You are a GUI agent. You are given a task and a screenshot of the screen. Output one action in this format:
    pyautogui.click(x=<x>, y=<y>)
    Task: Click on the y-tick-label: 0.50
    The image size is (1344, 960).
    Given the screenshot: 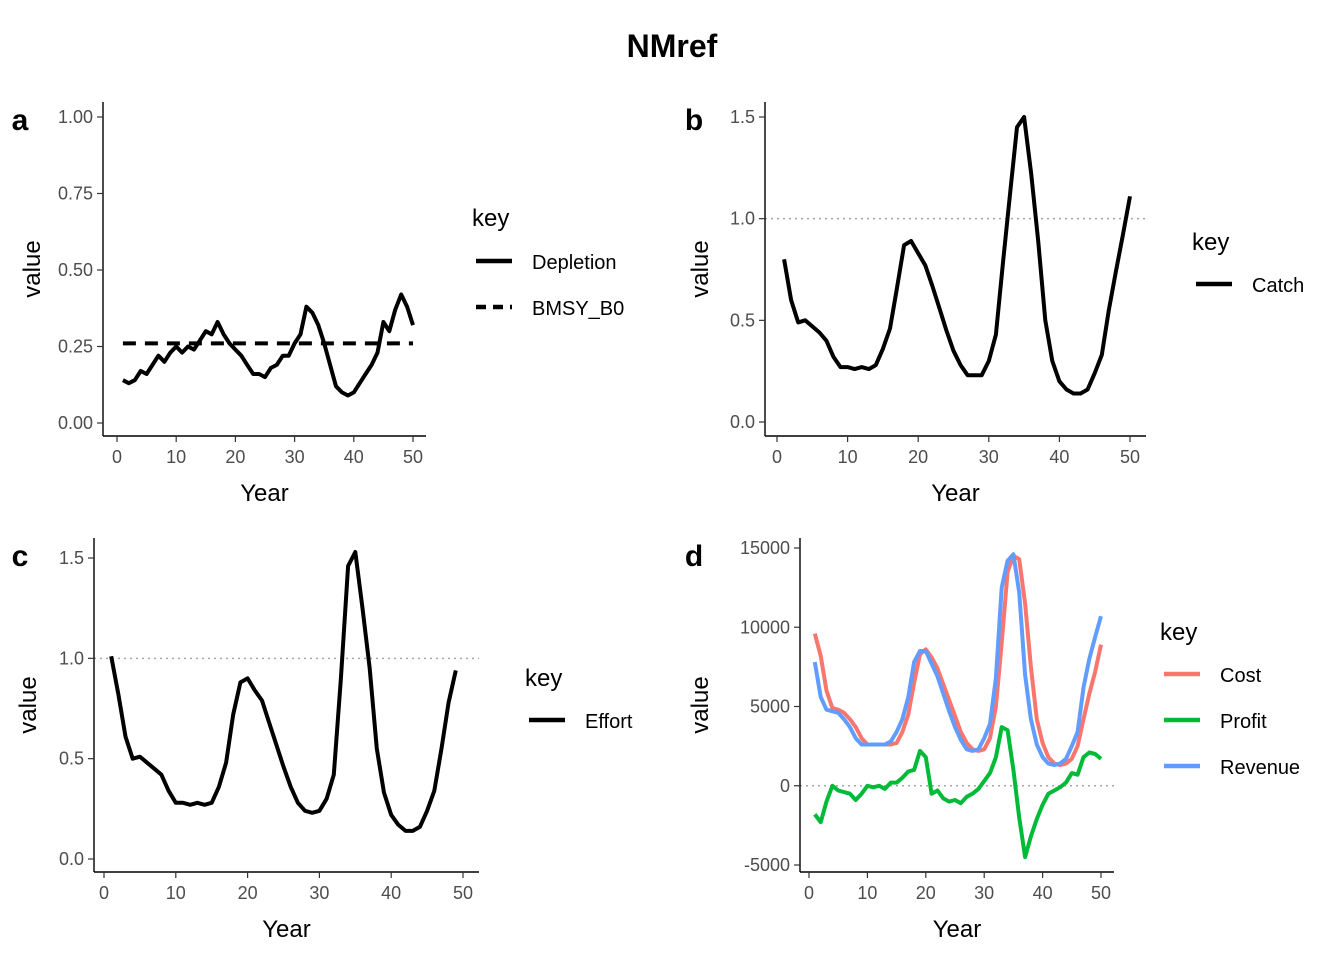 What is the action you would take?
    pyautogui.click(x=75, y=270)
    